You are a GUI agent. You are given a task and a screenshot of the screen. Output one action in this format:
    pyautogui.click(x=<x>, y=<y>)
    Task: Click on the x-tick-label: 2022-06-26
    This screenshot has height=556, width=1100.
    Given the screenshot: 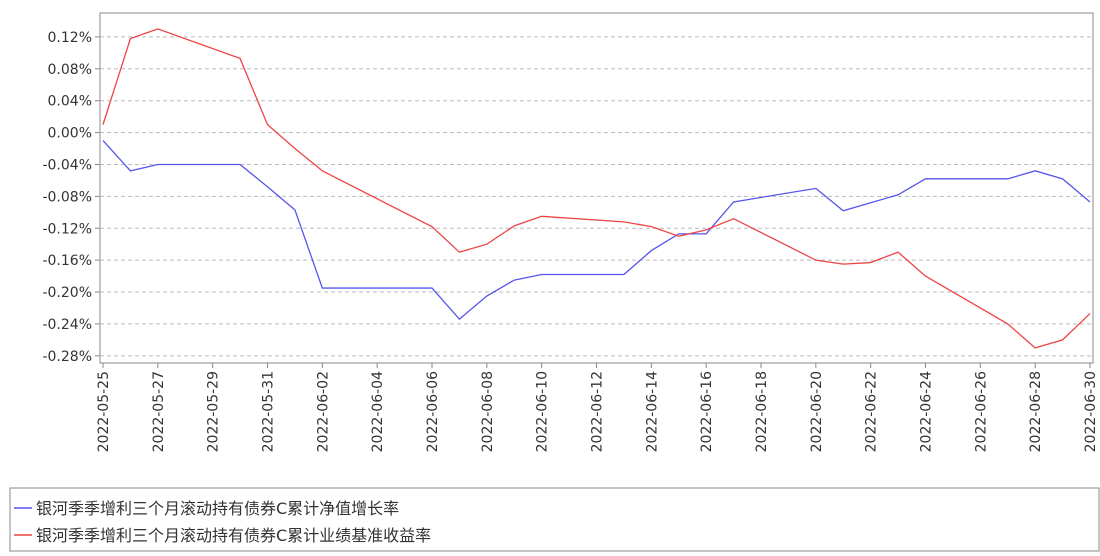 What is the action you would take?
    pyautogui.click(x=981, y=411)
    